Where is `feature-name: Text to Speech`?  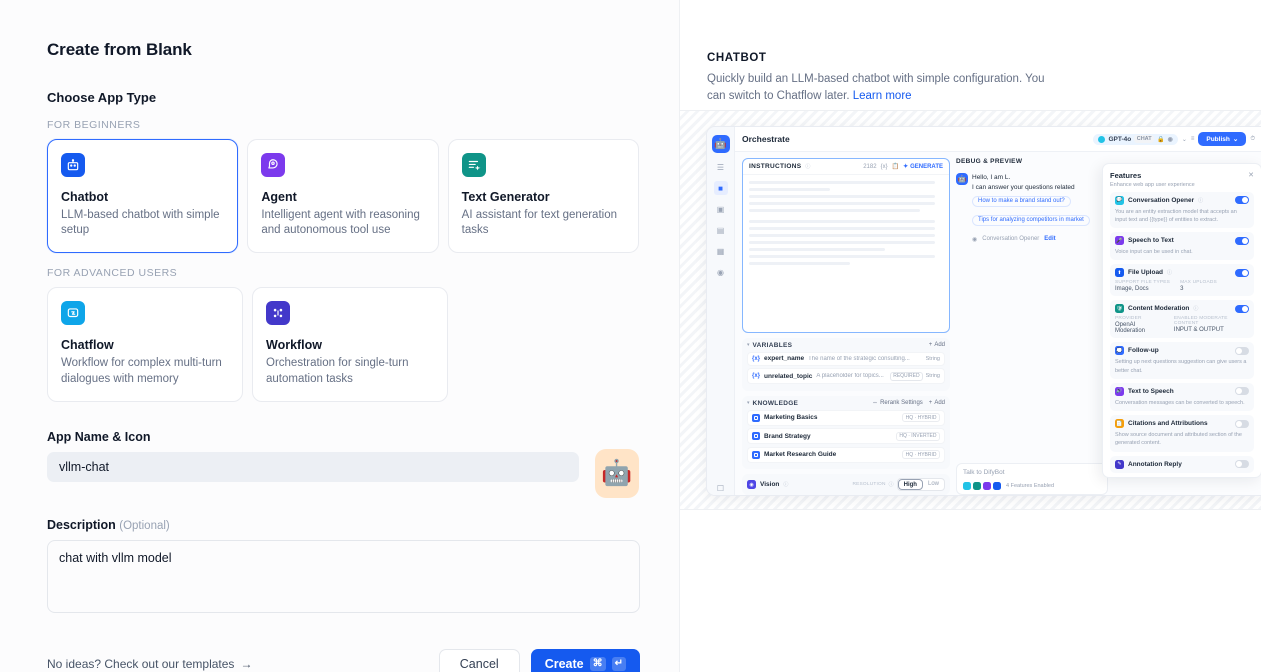
feature-name: Text to Speech is located at coordinates (1151, 391).